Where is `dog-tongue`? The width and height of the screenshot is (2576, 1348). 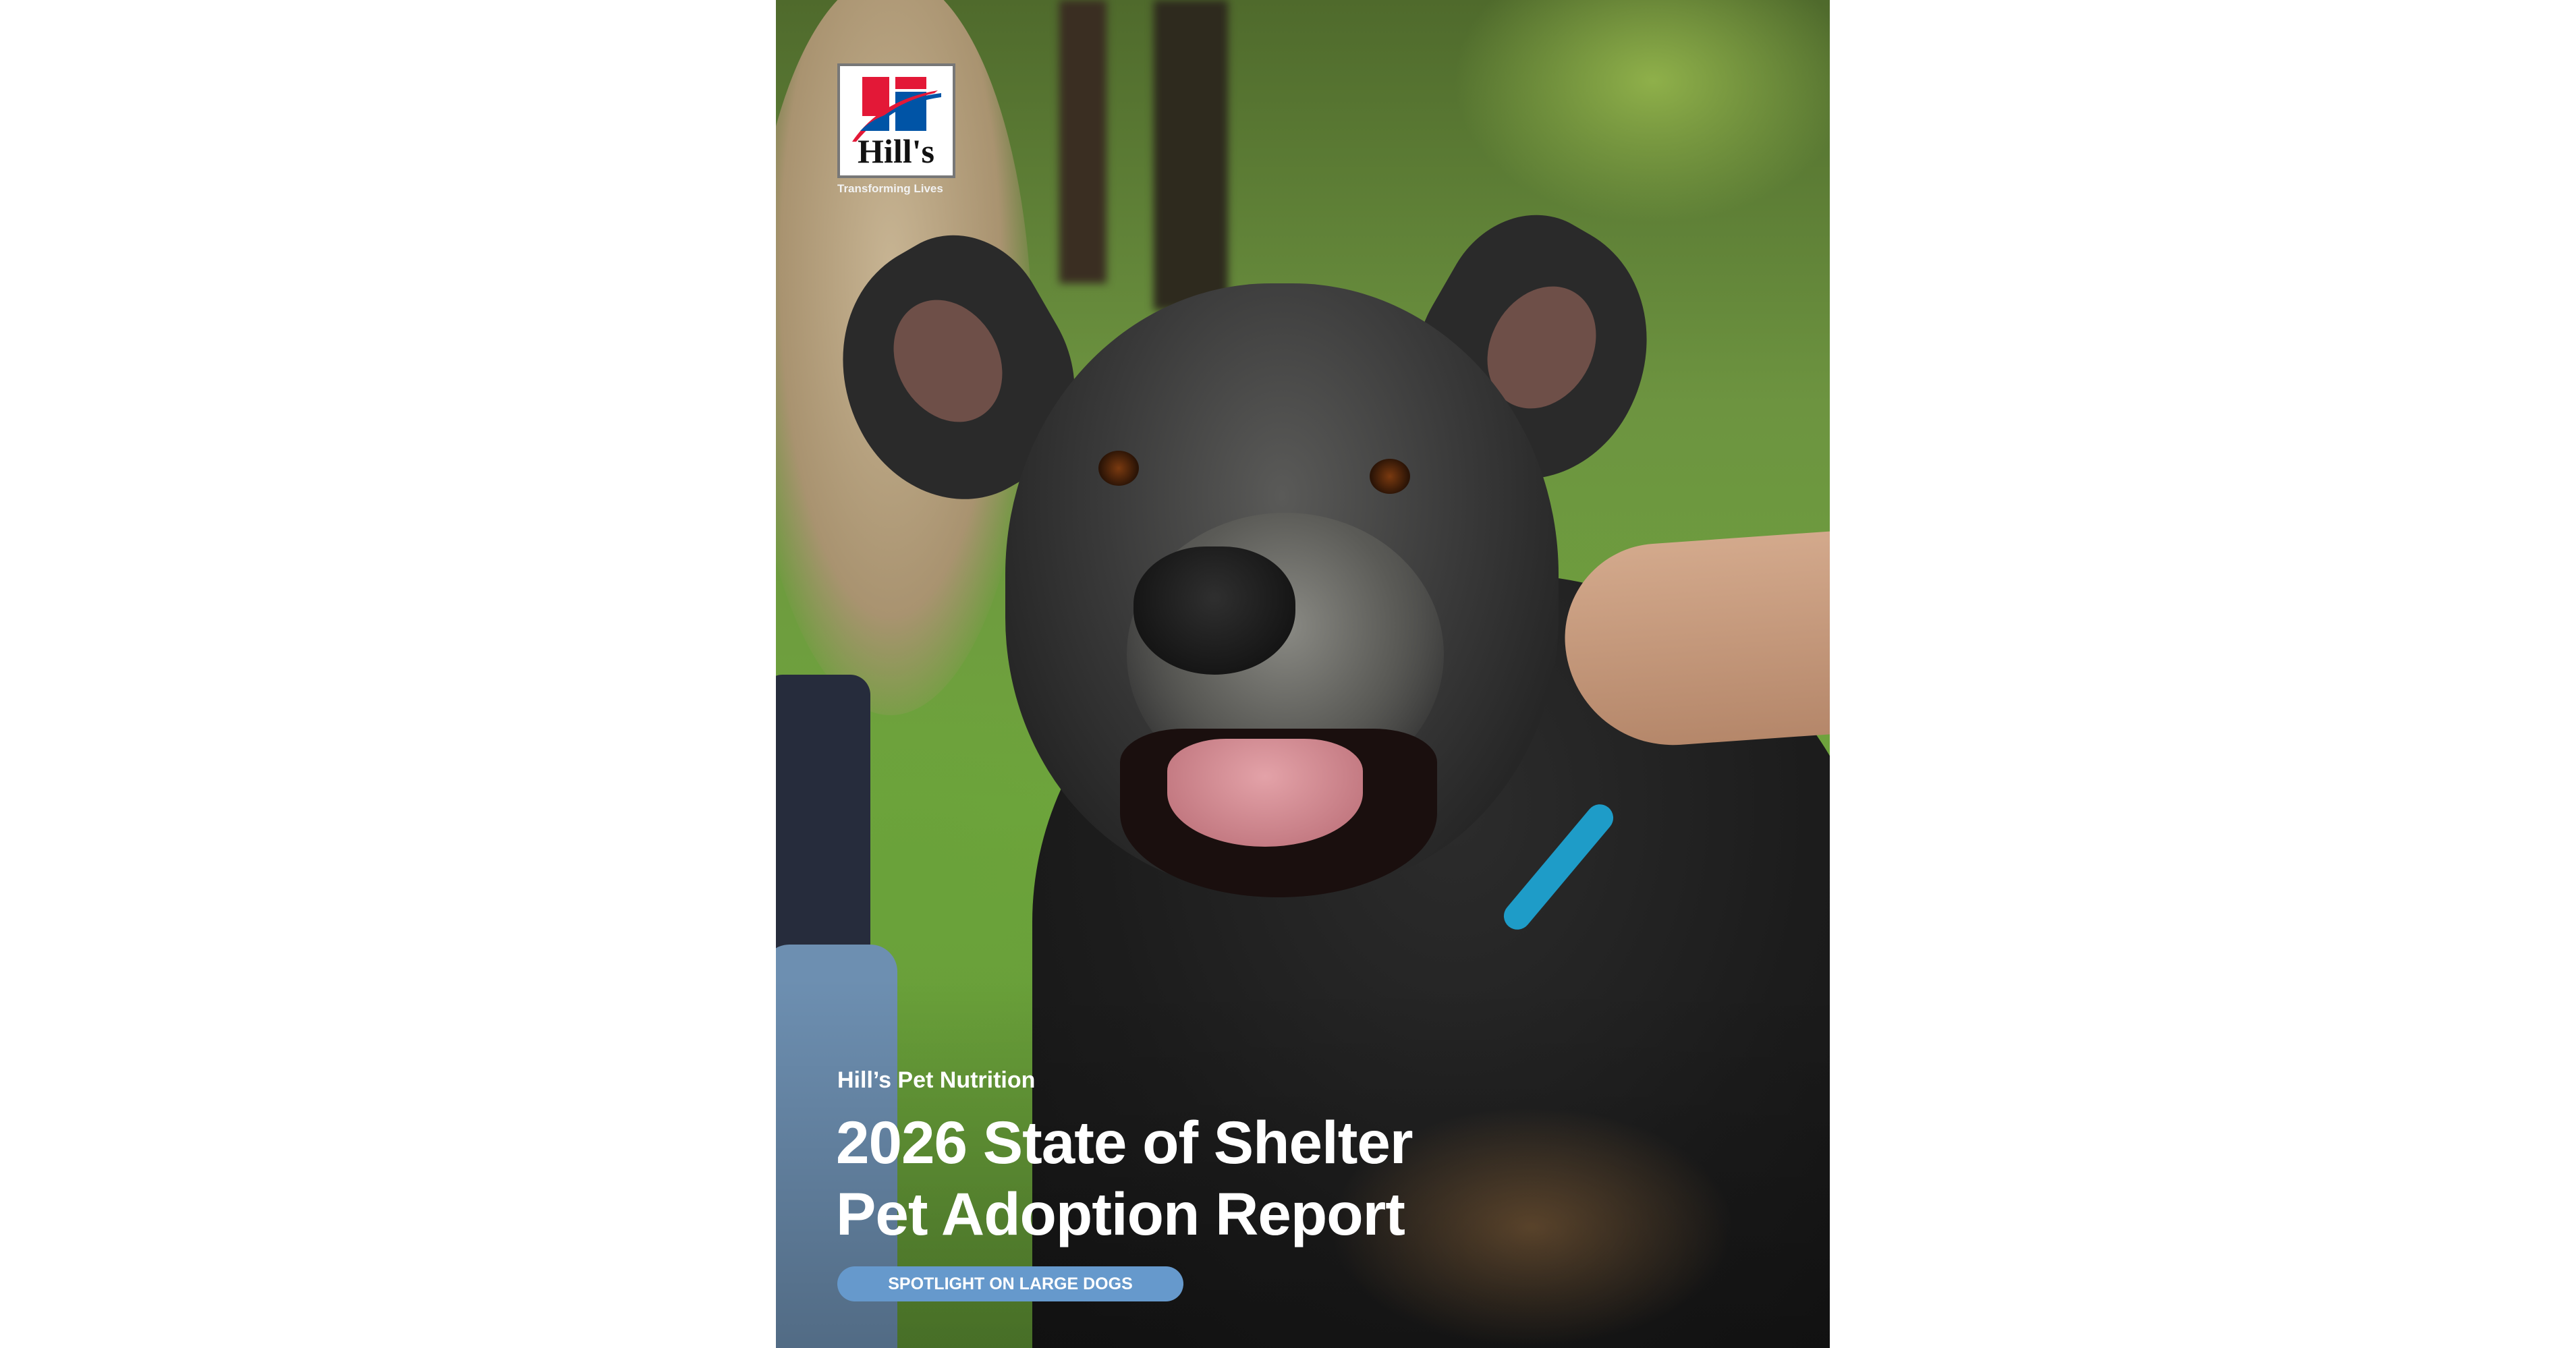
dog-tongue is located at coordinates (1265, 793).